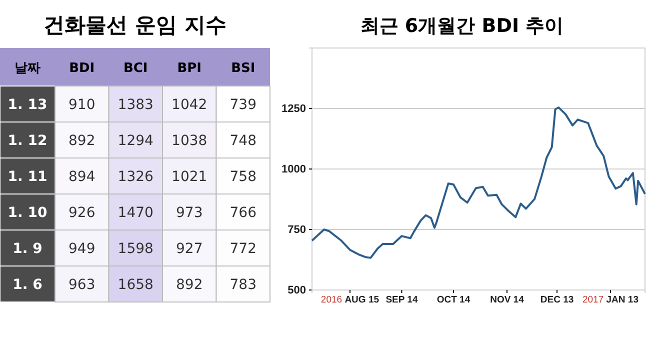 The width and height of the screenshot is (650, 350). What do you see at coordinates (462, 26) in the screenshot?
I see `chart-title: 최근 6개월간 BDI 추이` at bounding box center [462, 26].